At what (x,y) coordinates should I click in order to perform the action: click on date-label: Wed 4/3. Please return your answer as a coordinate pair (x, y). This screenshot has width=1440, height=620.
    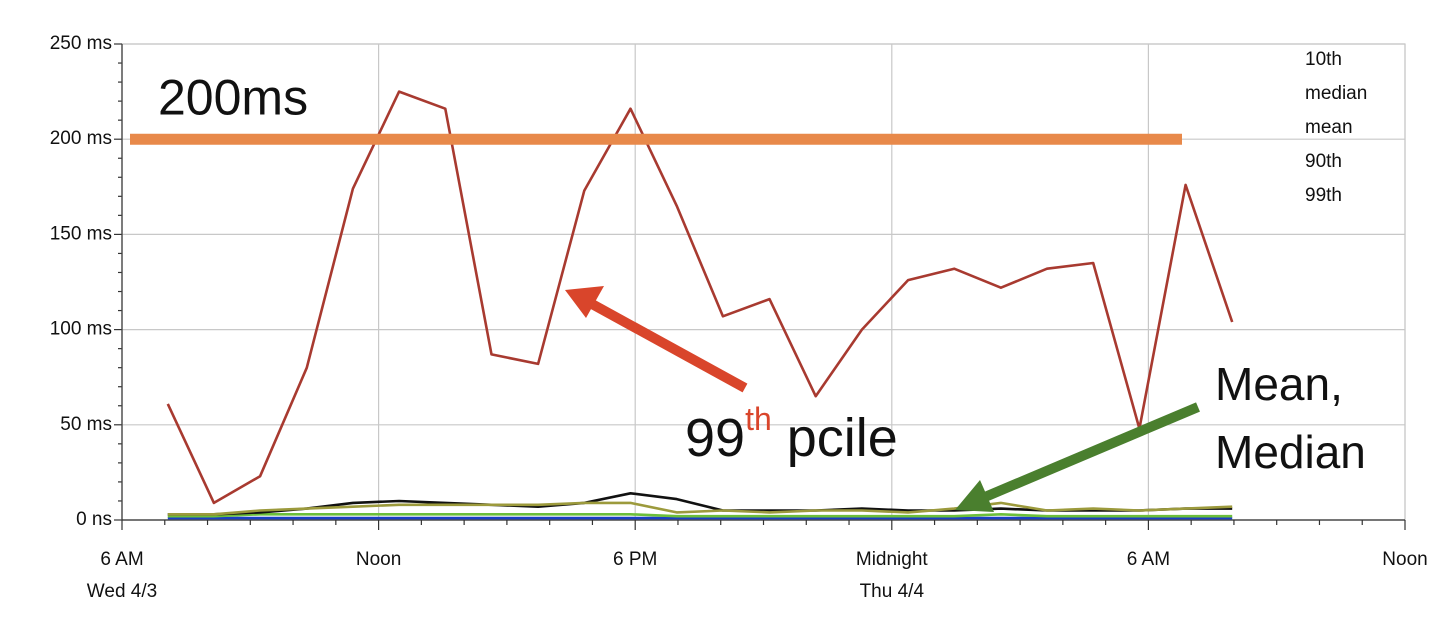
    Looking at the image, I should click on (122, 591).